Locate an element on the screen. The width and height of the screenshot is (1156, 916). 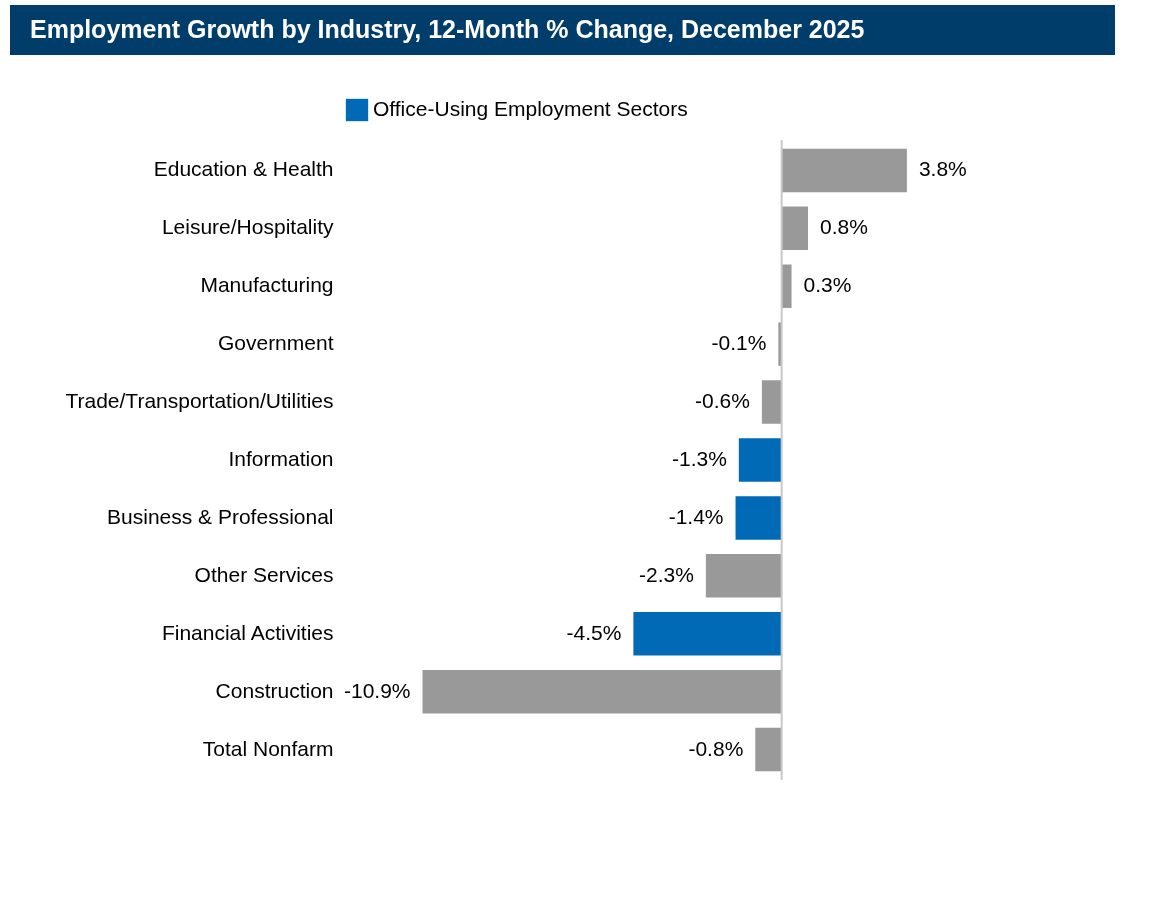
data-label: 0.8% is located at coordinates (844, 227).